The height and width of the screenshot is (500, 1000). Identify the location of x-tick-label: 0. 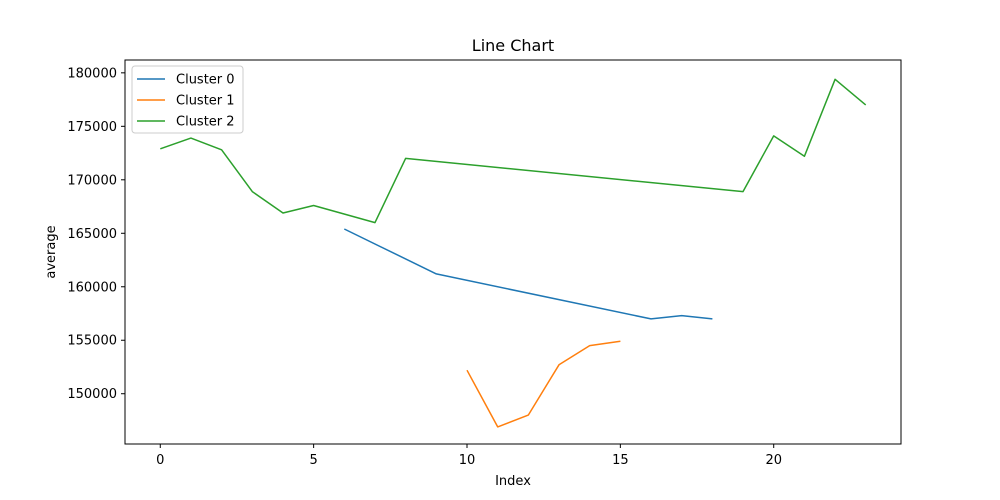
(160, 460).